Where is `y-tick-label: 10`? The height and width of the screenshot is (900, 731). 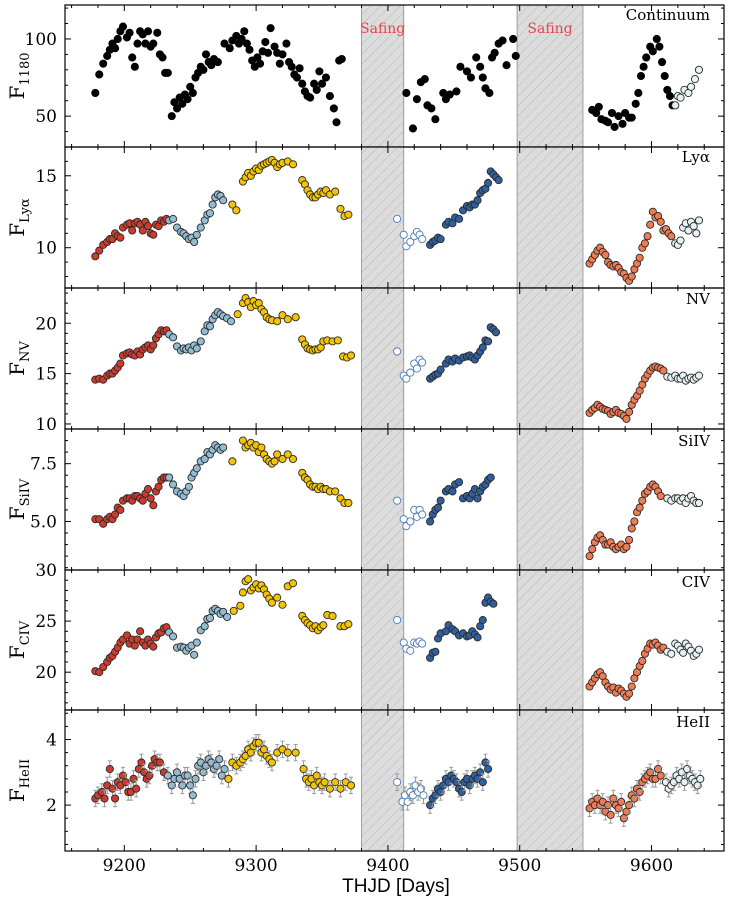
y-tick-label: 10 is located at coordinates (46, 249).